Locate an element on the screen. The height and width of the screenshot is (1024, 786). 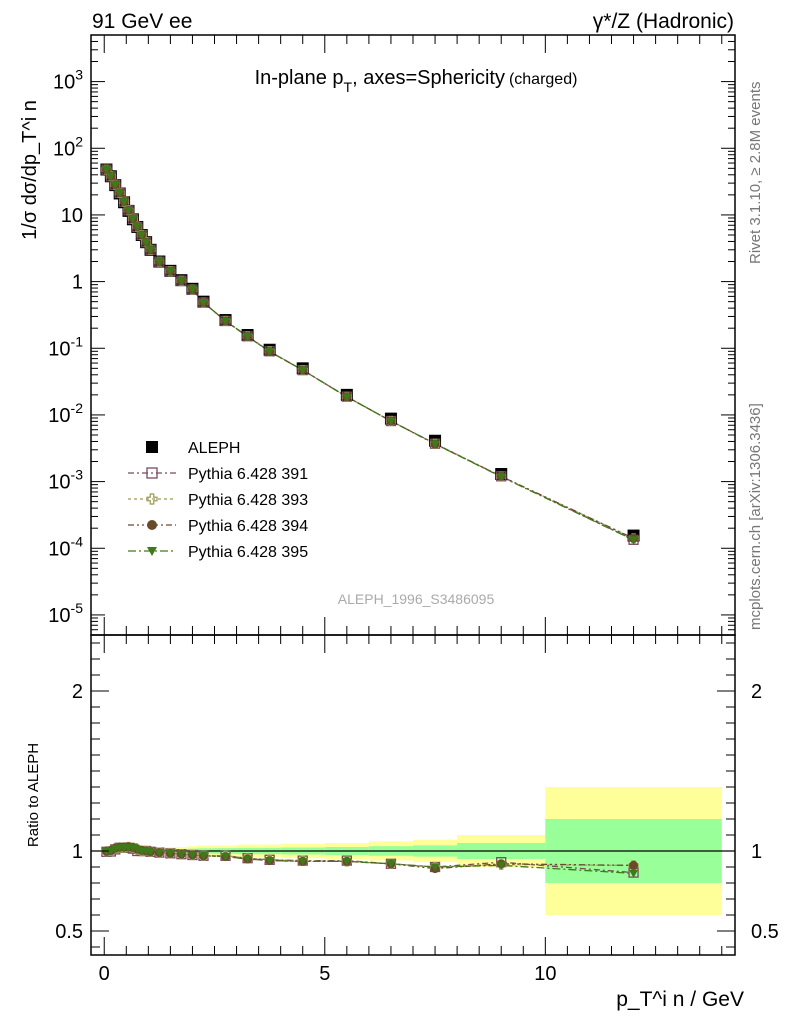
legend-label: ALEPH is located at coordinates (214, 448).